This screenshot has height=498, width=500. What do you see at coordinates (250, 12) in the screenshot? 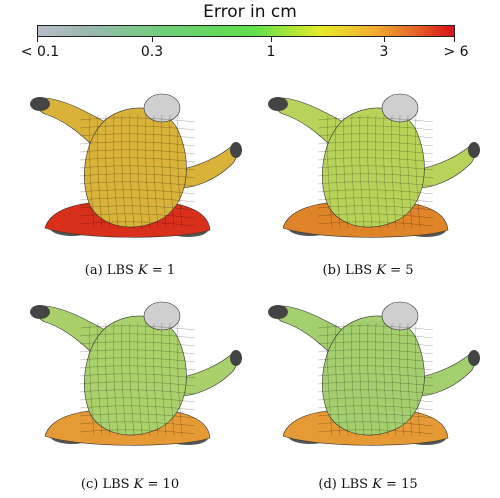
I see `colorbar-title: Error in cm` at bounding box center [250, 12].